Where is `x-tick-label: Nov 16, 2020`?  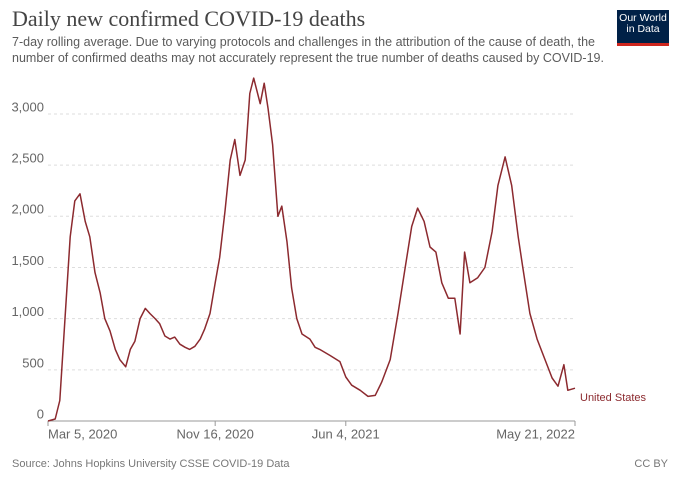 x-tick-label: Nov 16, 2020 is located at coordinates (215, 433).